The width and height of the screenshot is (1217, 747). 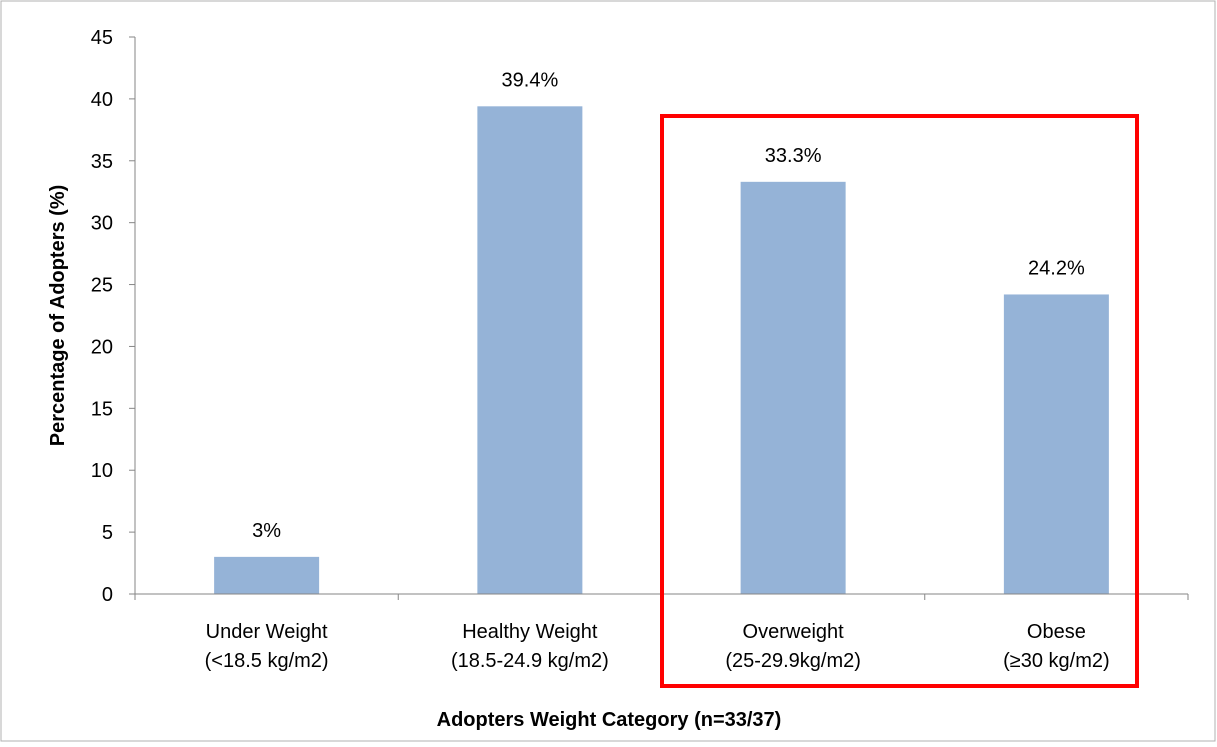 What do you see at coordinates (102, 162) in the screenshot?
I see `y-tick-label: 35` at bounding box center [102, 162].